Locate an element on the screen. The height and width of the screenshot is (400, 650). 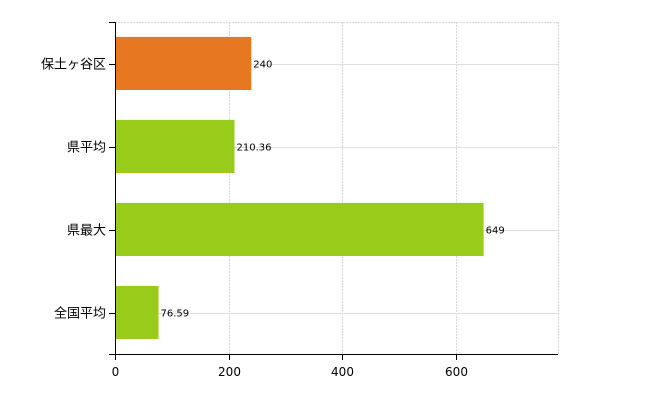
x-tick-label: 200 is located at coordinates (229, 372).